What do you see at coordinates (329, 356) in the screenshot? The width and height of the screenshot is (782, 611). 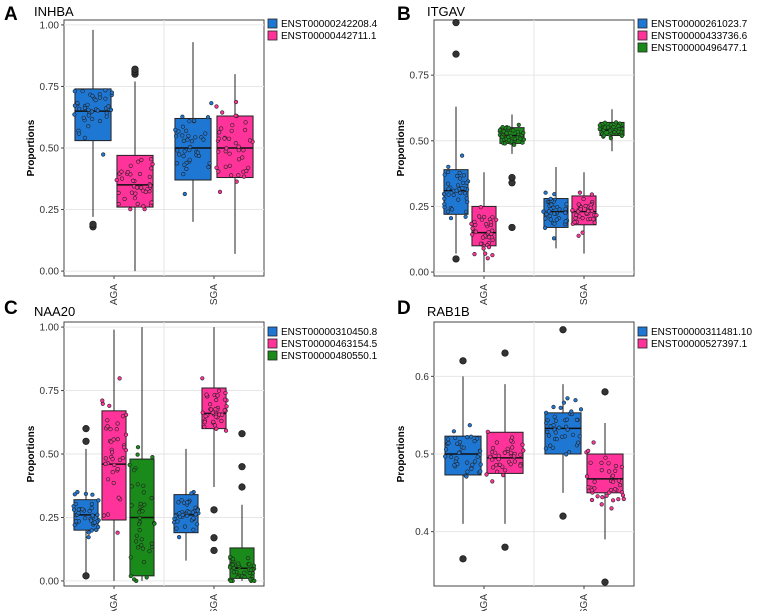 I see `legend-label: ENST00000480550.1` at bounding box center [329, 356].